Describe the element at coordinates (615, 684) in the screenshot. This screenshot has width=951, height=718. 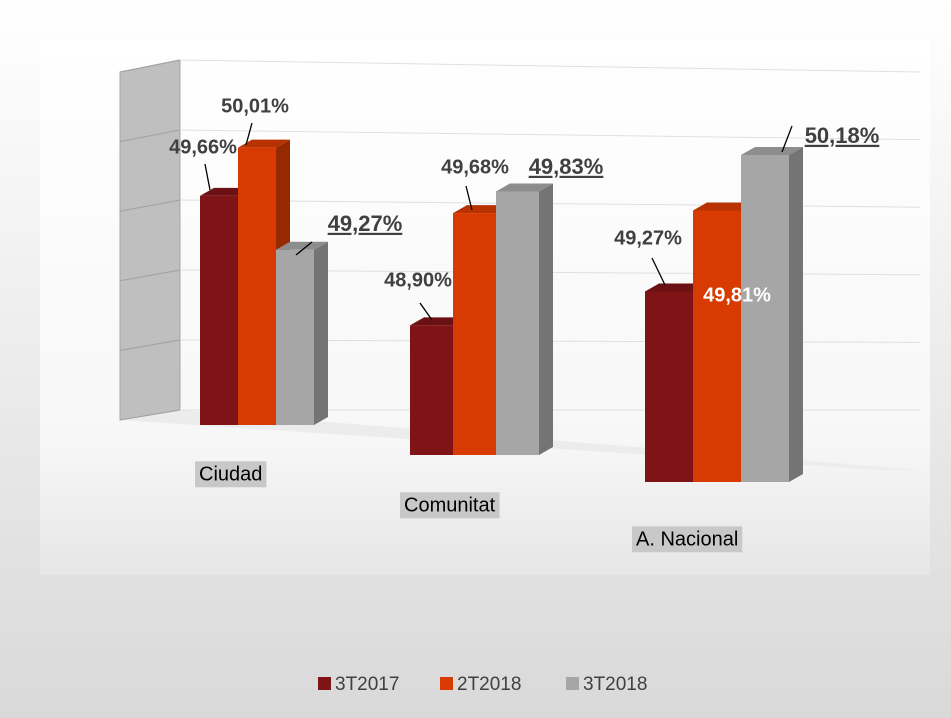
I see `legend-label: 3T2018` at that location.